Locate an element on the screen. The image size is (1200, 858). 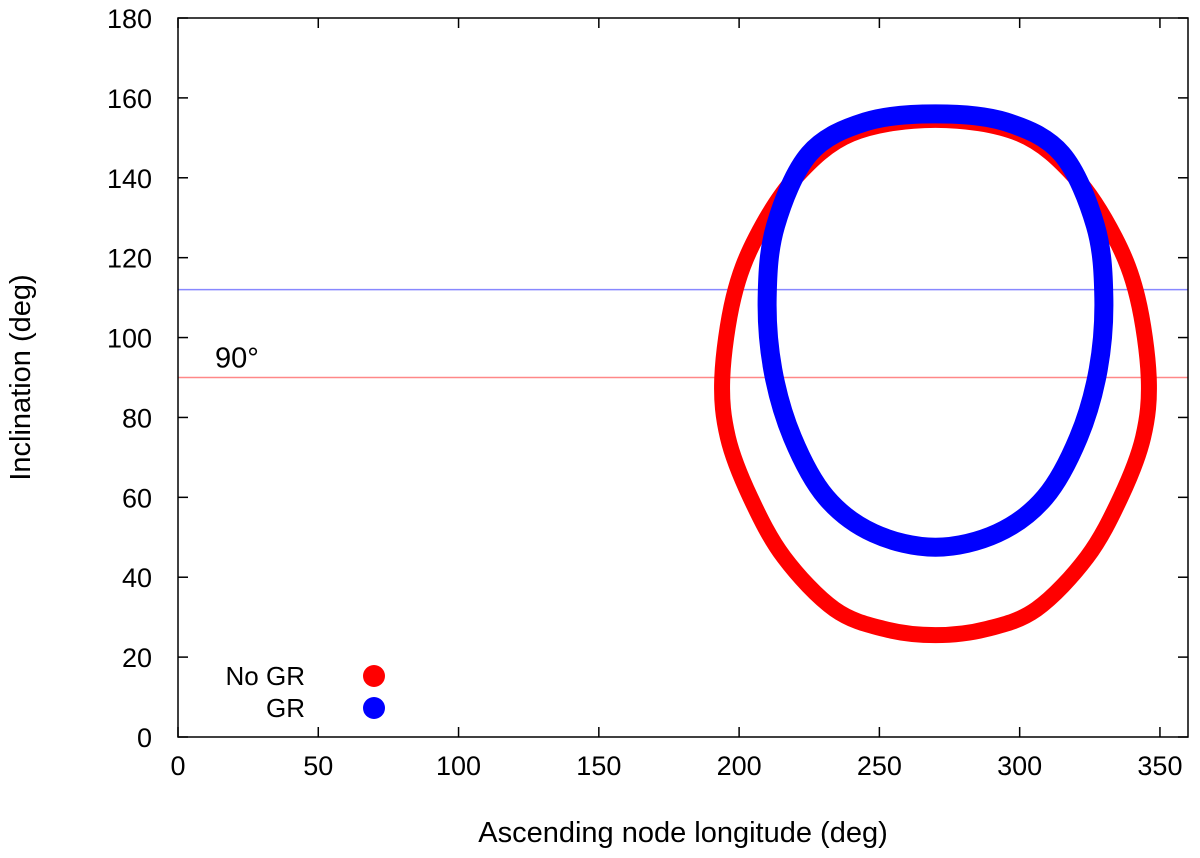
legend-label-gr: GR is located at coordinates (285, 708).